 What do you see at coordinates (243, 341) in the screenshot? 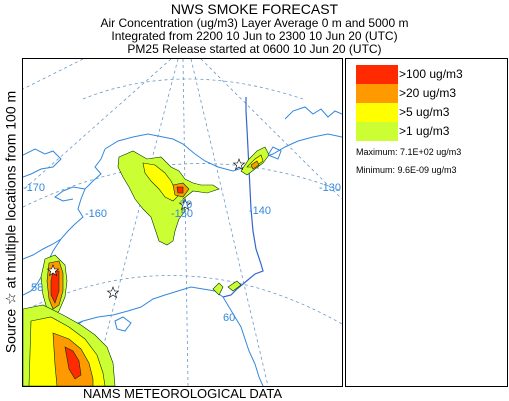
I see `panhandle` at bounding box center [243, 341].